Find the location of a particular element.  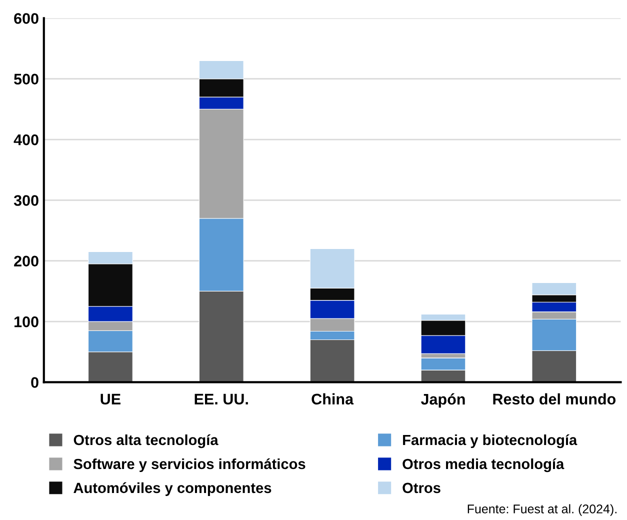

y-tick-label: 200 is located at coordinates (26, 261).